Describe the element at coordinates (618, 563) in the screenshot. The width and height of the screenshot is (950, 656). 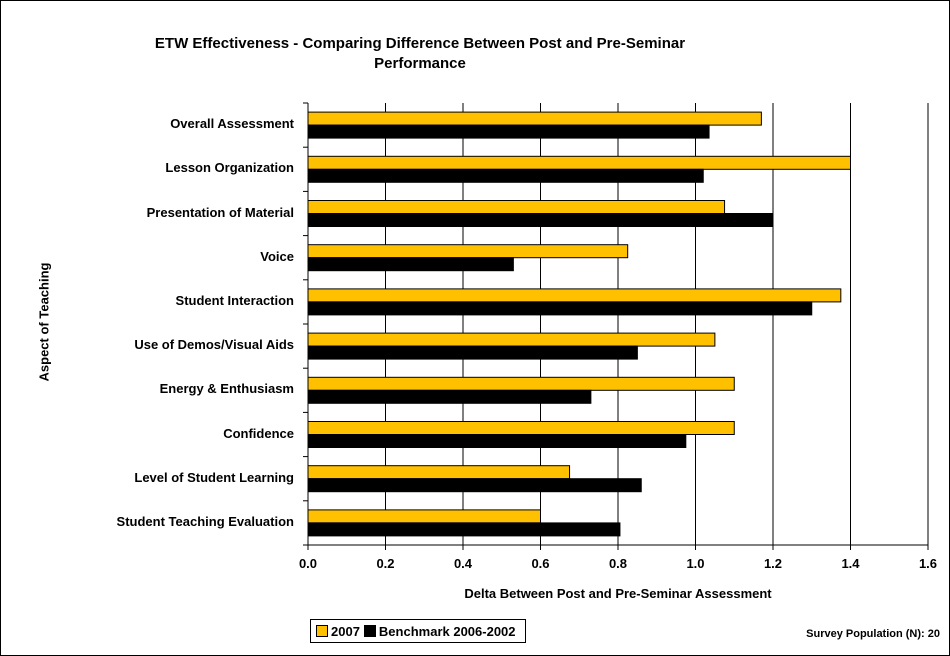
I see `x-tick-label: 0.8` at that location.